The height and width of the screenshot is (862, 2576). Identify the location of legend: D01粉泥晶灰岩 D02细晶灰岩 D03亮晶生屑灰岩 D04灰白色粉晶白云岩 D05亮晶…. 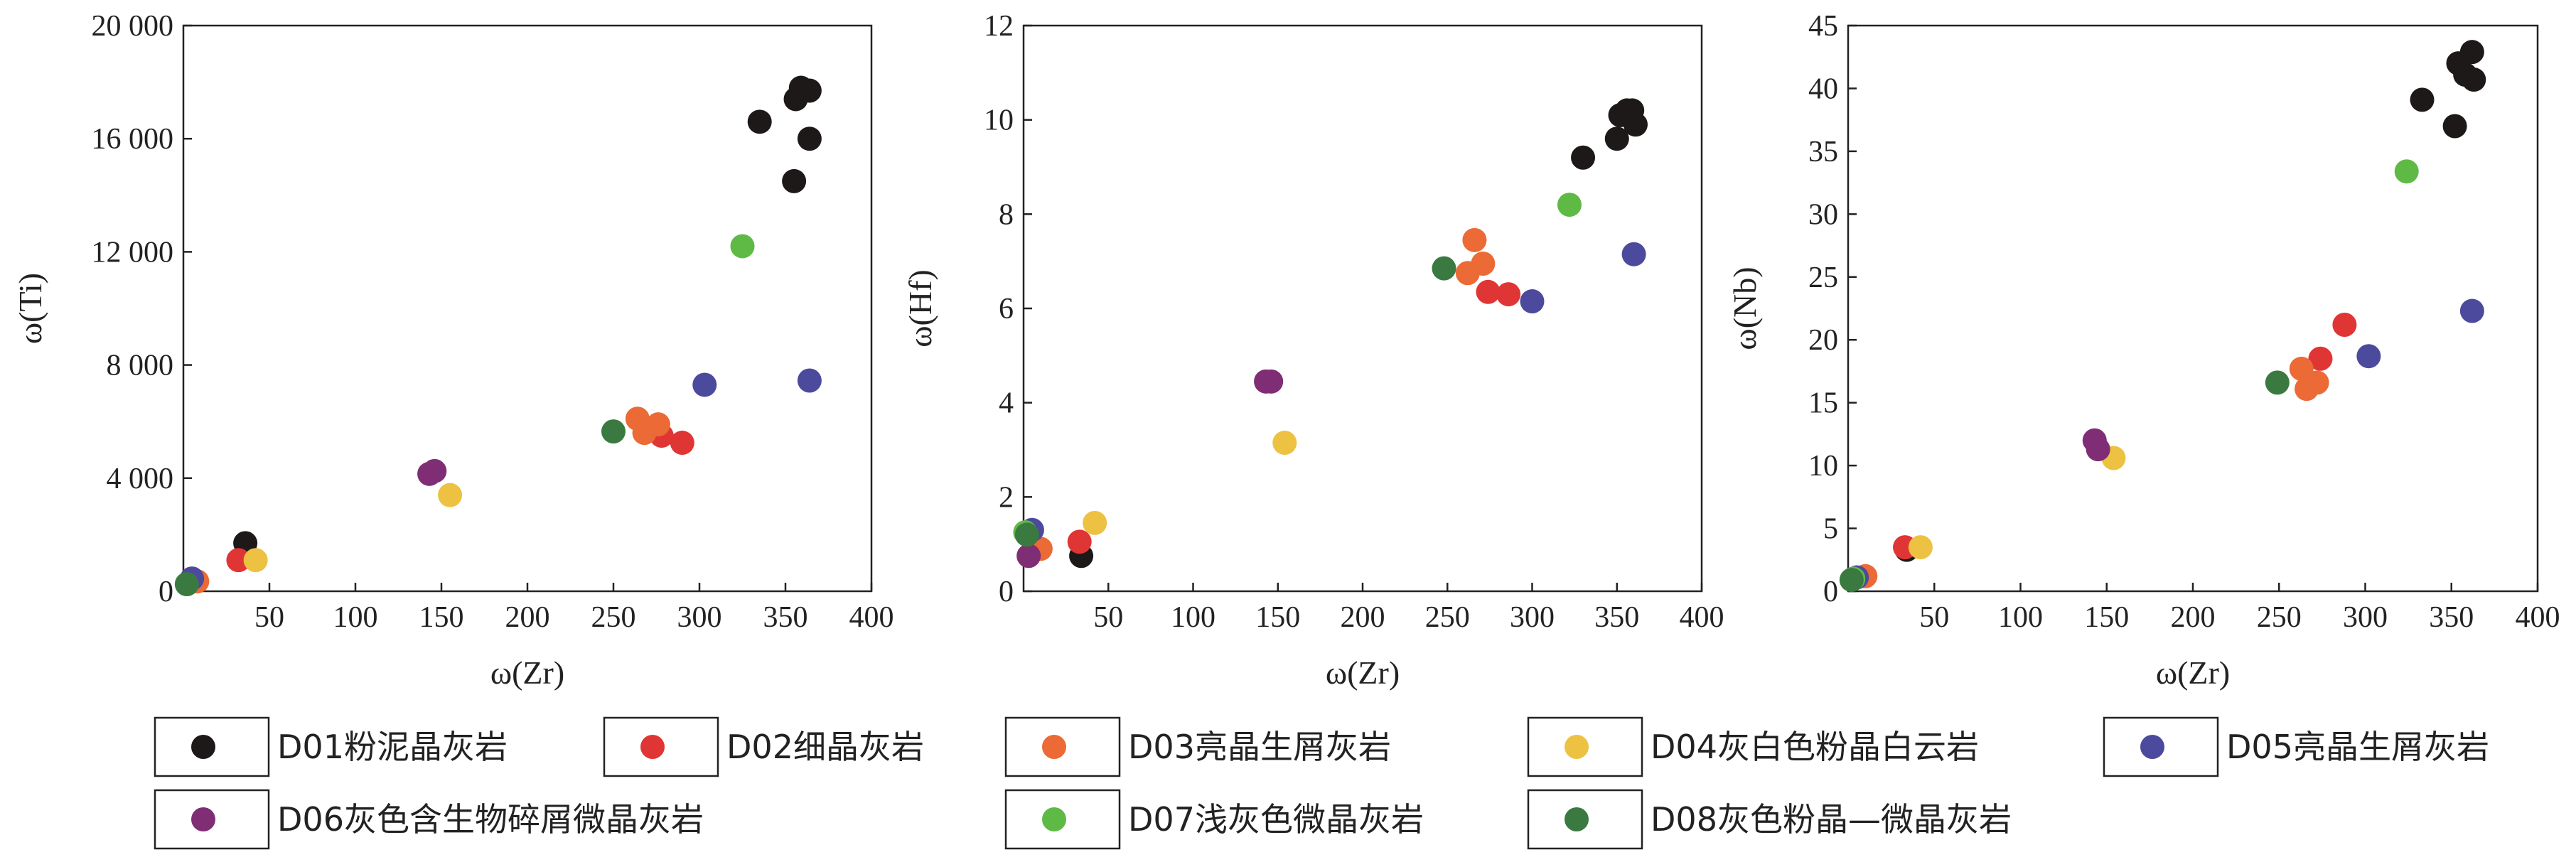
(1321, 783).